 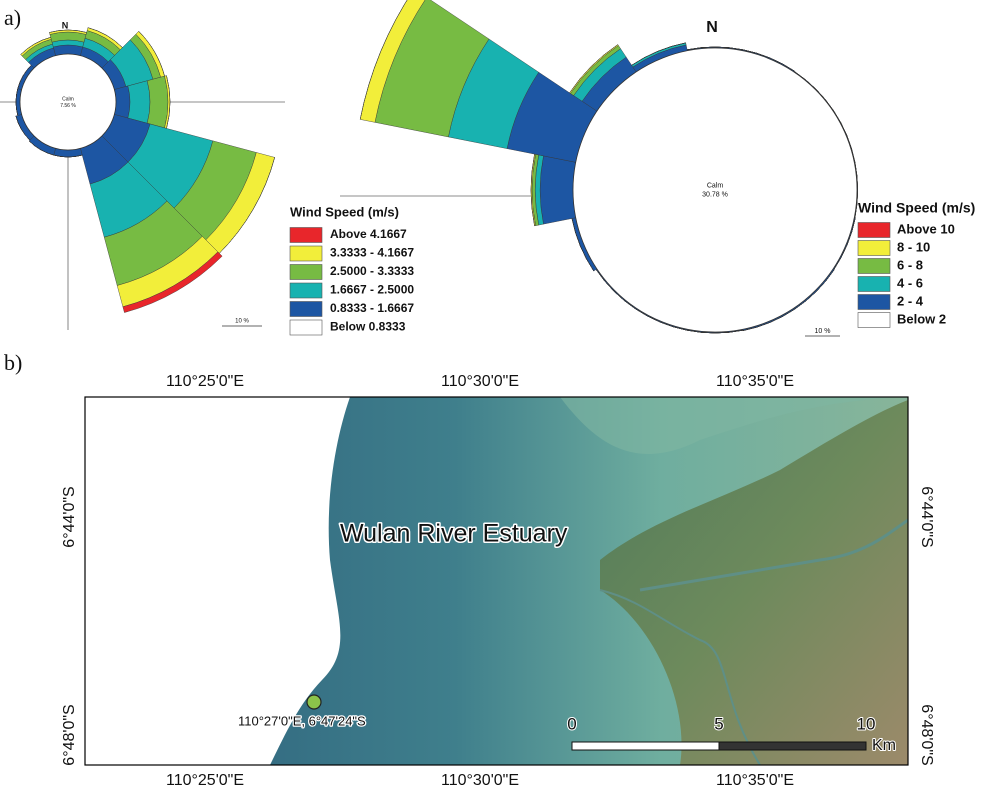 What do you see at coordinates (921, 318) in the screenshot?
I see `legend-label: Below 2` at bounding box center [921, 318].